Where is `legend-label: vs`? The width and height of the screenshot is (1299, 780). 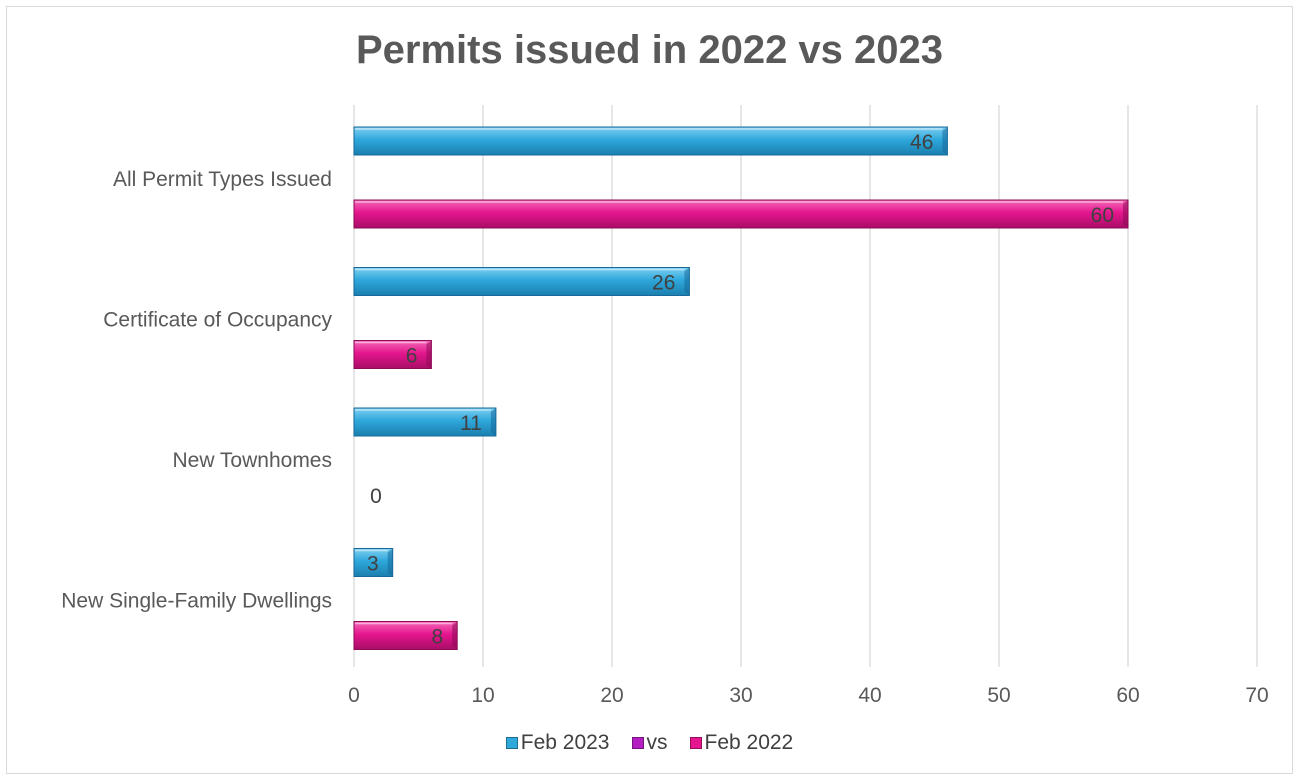 legend-label: vs is located at coordinates (657, 742).